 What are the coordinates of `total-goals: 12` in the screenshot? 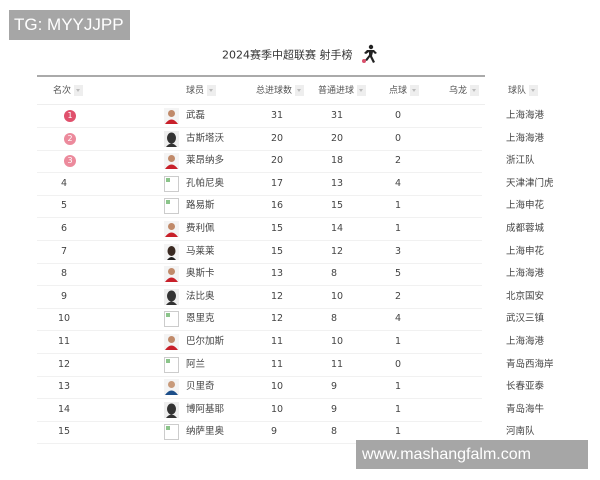 It's located at (277, 296).